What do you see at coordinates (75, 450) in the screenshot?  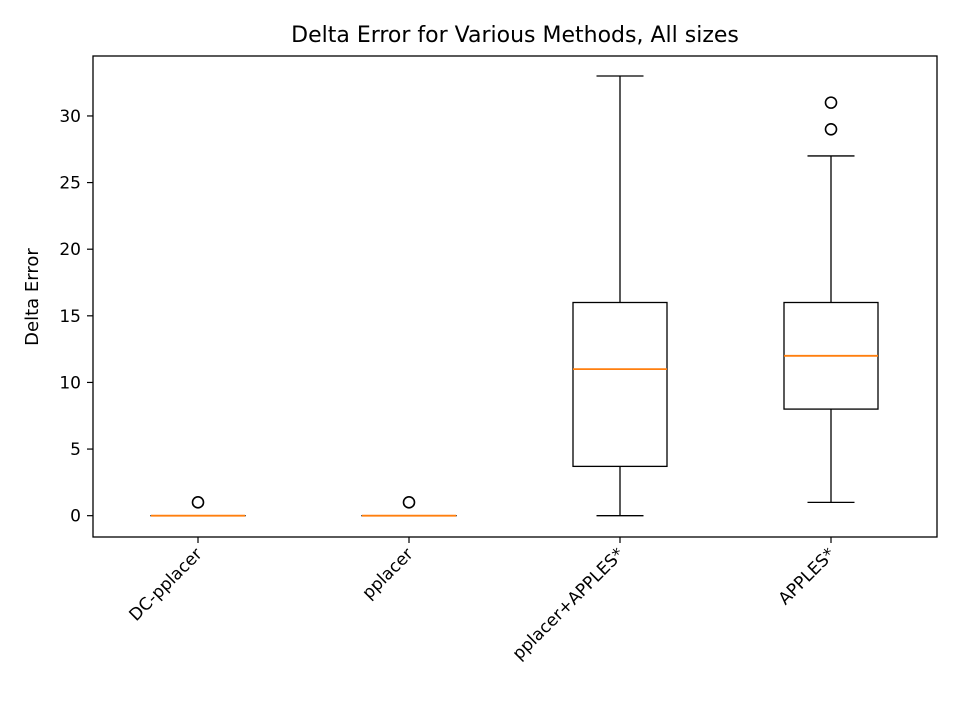 I see `y-tick-label: 5` at bounding box center [75, 450].